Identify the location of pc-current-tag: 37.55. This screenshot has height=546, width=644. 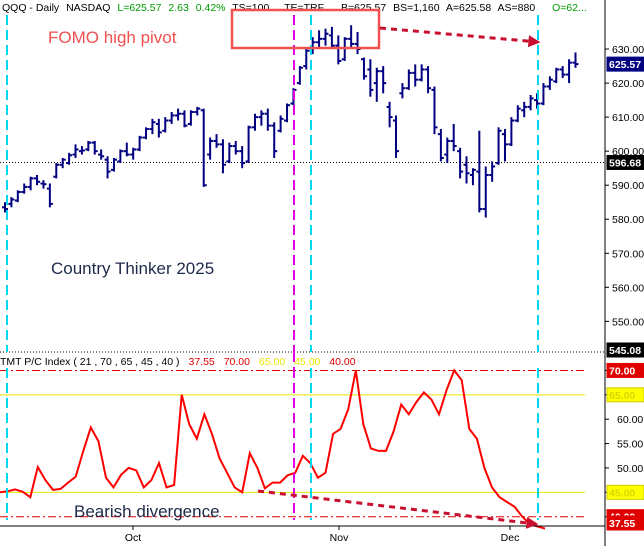
(625, 523).